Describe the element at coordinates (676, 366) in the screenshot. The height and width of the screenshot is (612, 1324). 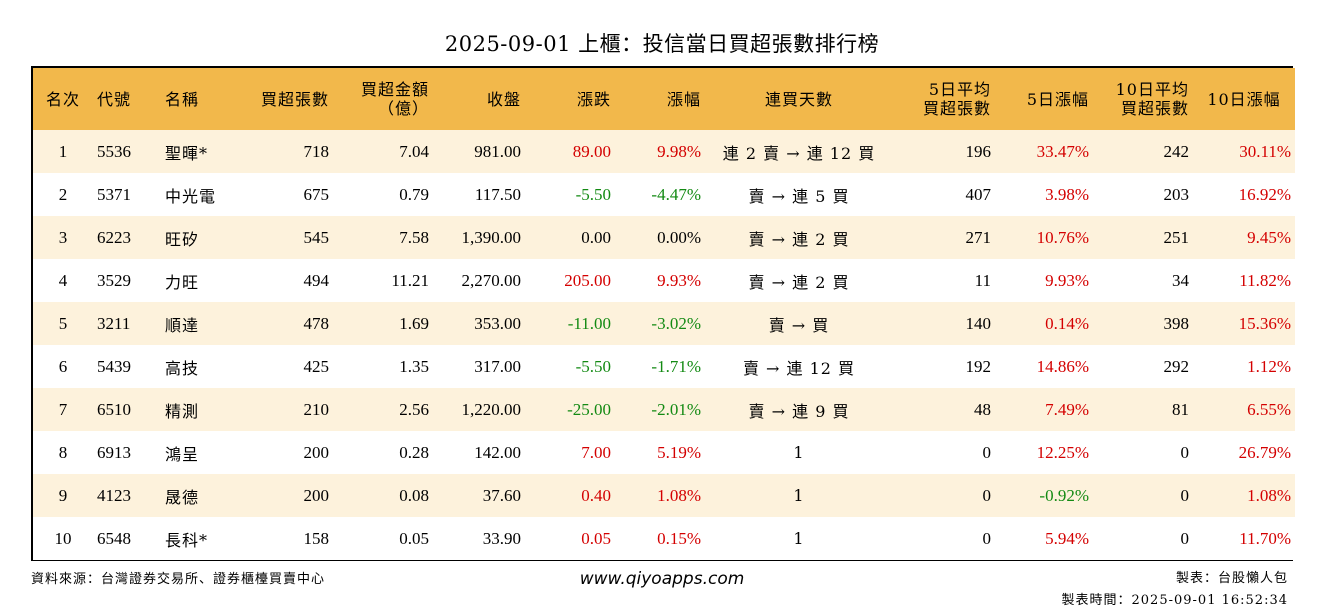
I see `change-pct-cell: -1.71%` at that location.